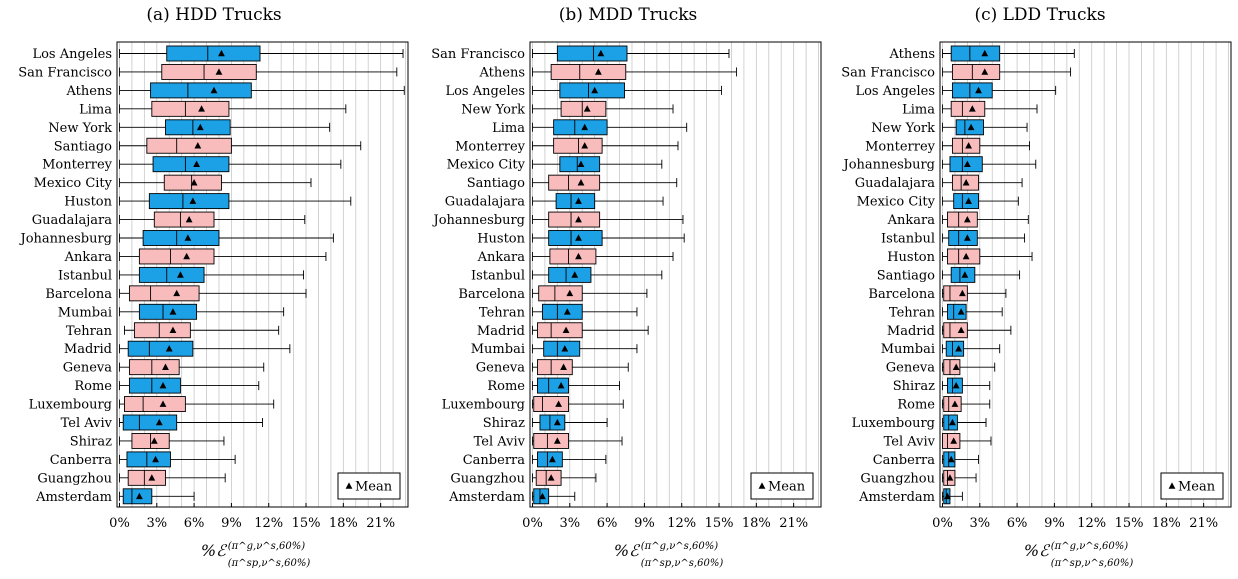  I want to click on x-axis-label-main: %ℰ, so click(1037, 550).